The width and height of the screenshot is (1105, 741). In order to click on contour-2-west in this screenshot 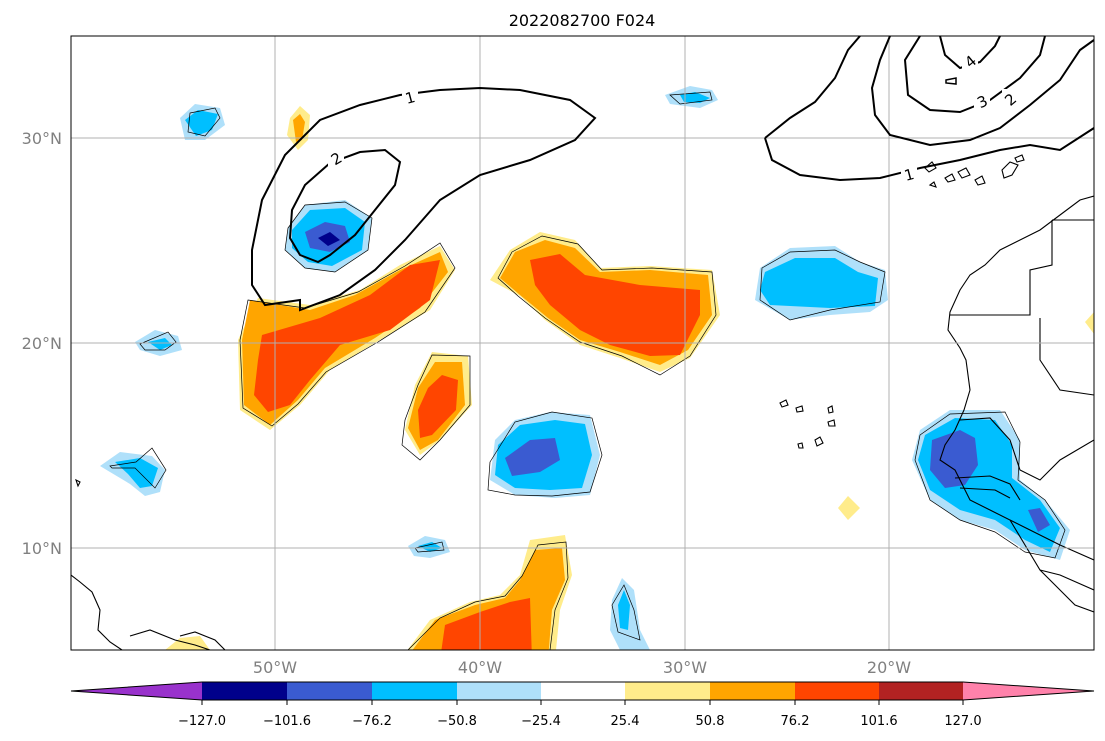, I will do `click(345, 206)`.